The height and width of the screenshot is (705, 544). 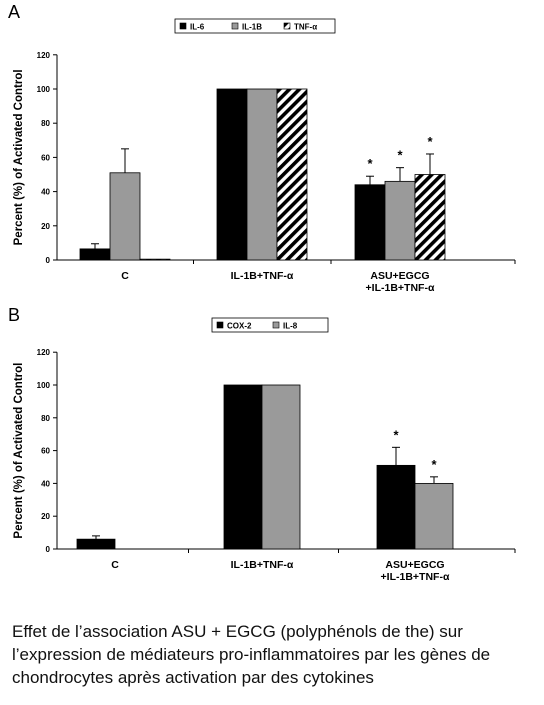 What do you see at coordinates (197, 27) in the screenshot?
I see `legend-label: IL-6` at bounding box center [197, 27].